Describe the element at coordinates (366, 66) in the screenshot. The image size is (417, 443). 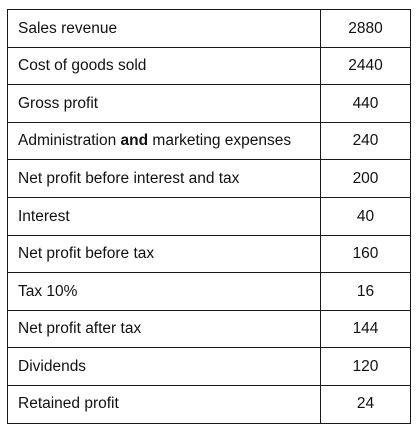
I see `row-value: 2440` at that location.